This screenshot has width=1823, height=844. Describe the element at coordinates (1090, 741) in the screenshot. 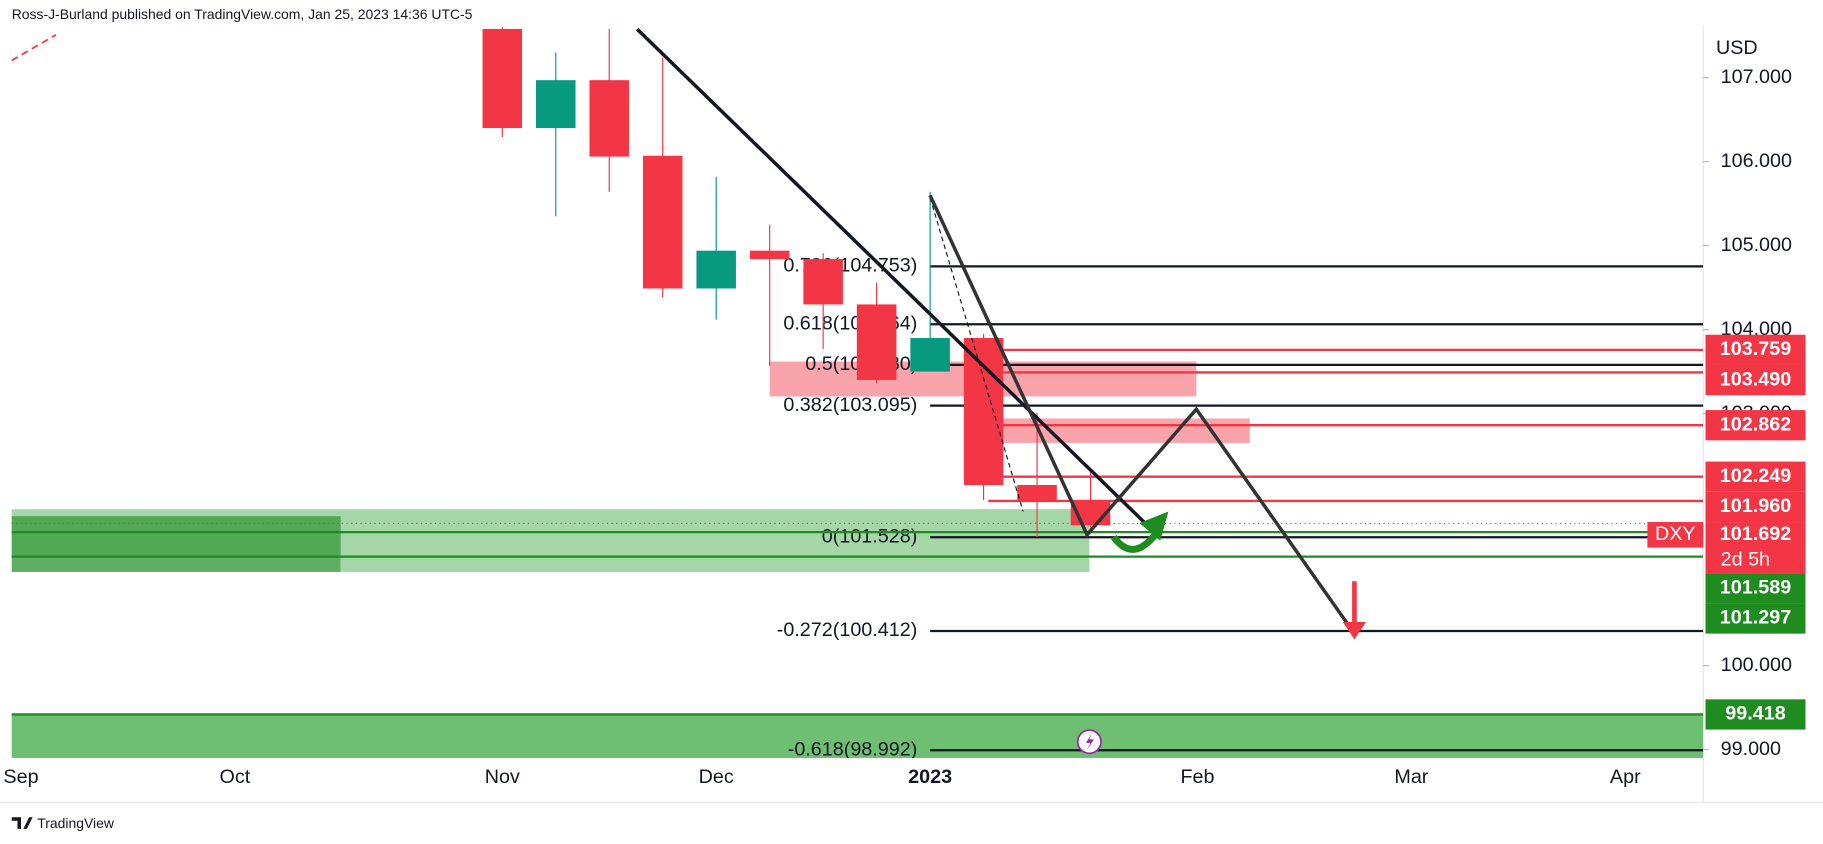

I see `event-icon-bolt` at that location.